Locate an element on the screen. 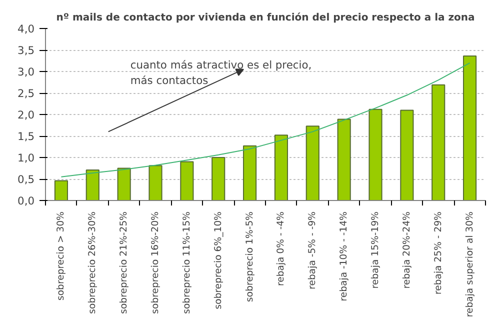  x-tick-label: rebaja 20%-24% is located at coordinates (406, 250).